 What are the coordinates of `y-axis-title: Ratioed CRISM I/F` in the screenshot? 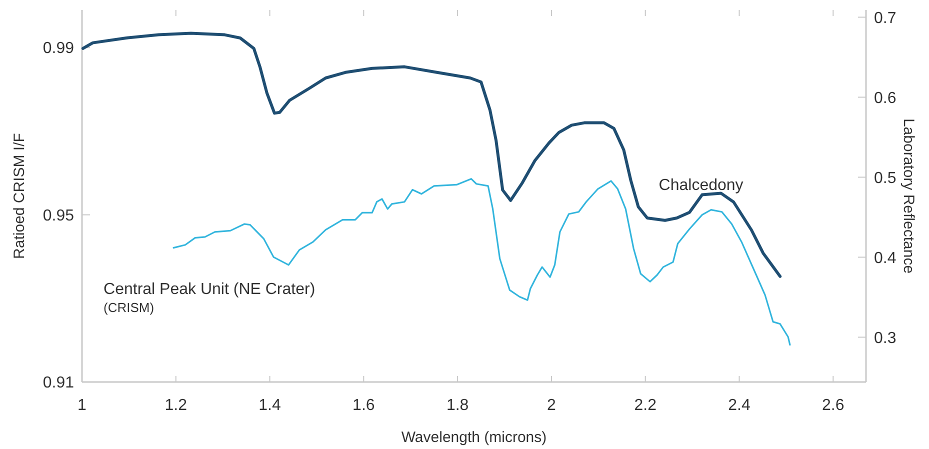 It's located at (19, 196).